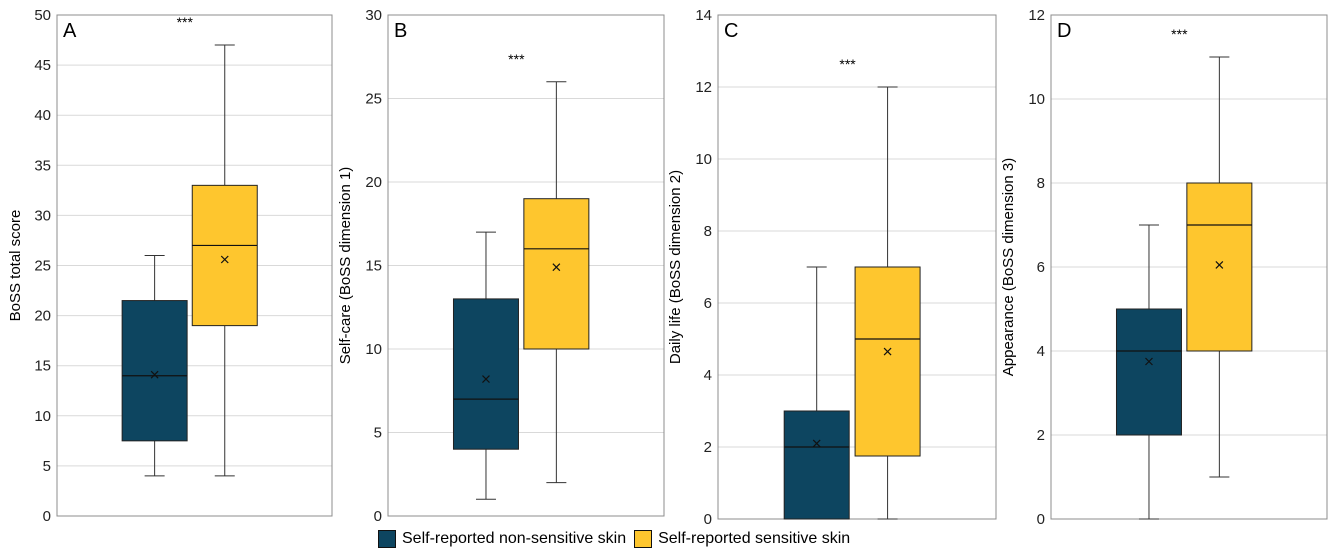 The width and height of the screenshot is (1332, 551). What do you see at coordinates (224, 259) in the screenshot?
I see `panel-a-box-sensitive-mean-marker` at bounding box center [224, 259].